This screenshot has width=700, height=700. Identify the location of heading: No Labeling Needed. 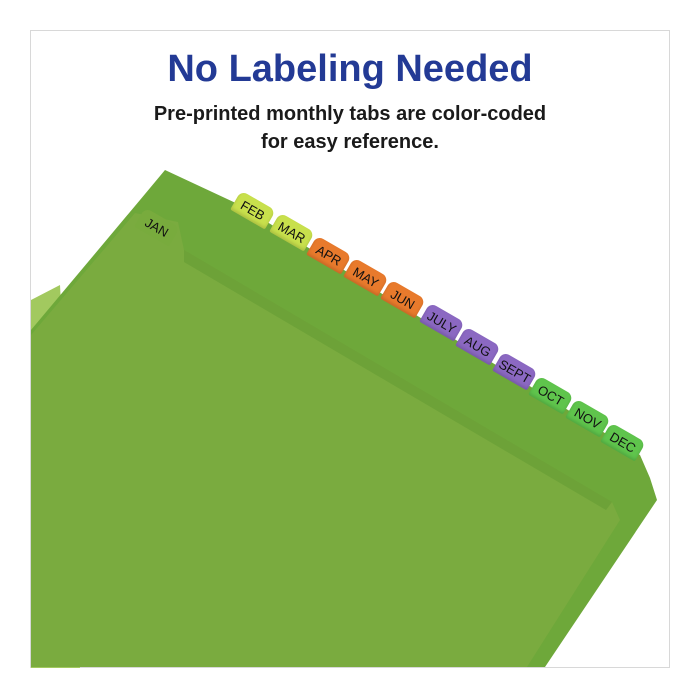
(350, 69).